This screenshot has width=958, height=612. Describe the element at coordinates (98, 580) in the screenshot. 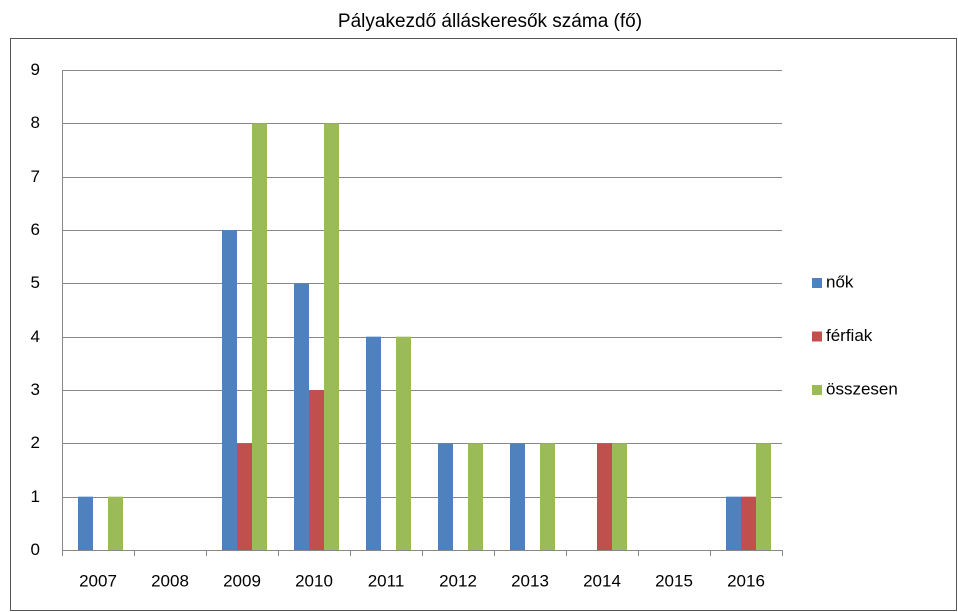

I see `x-tick-label: 2007` at that location.